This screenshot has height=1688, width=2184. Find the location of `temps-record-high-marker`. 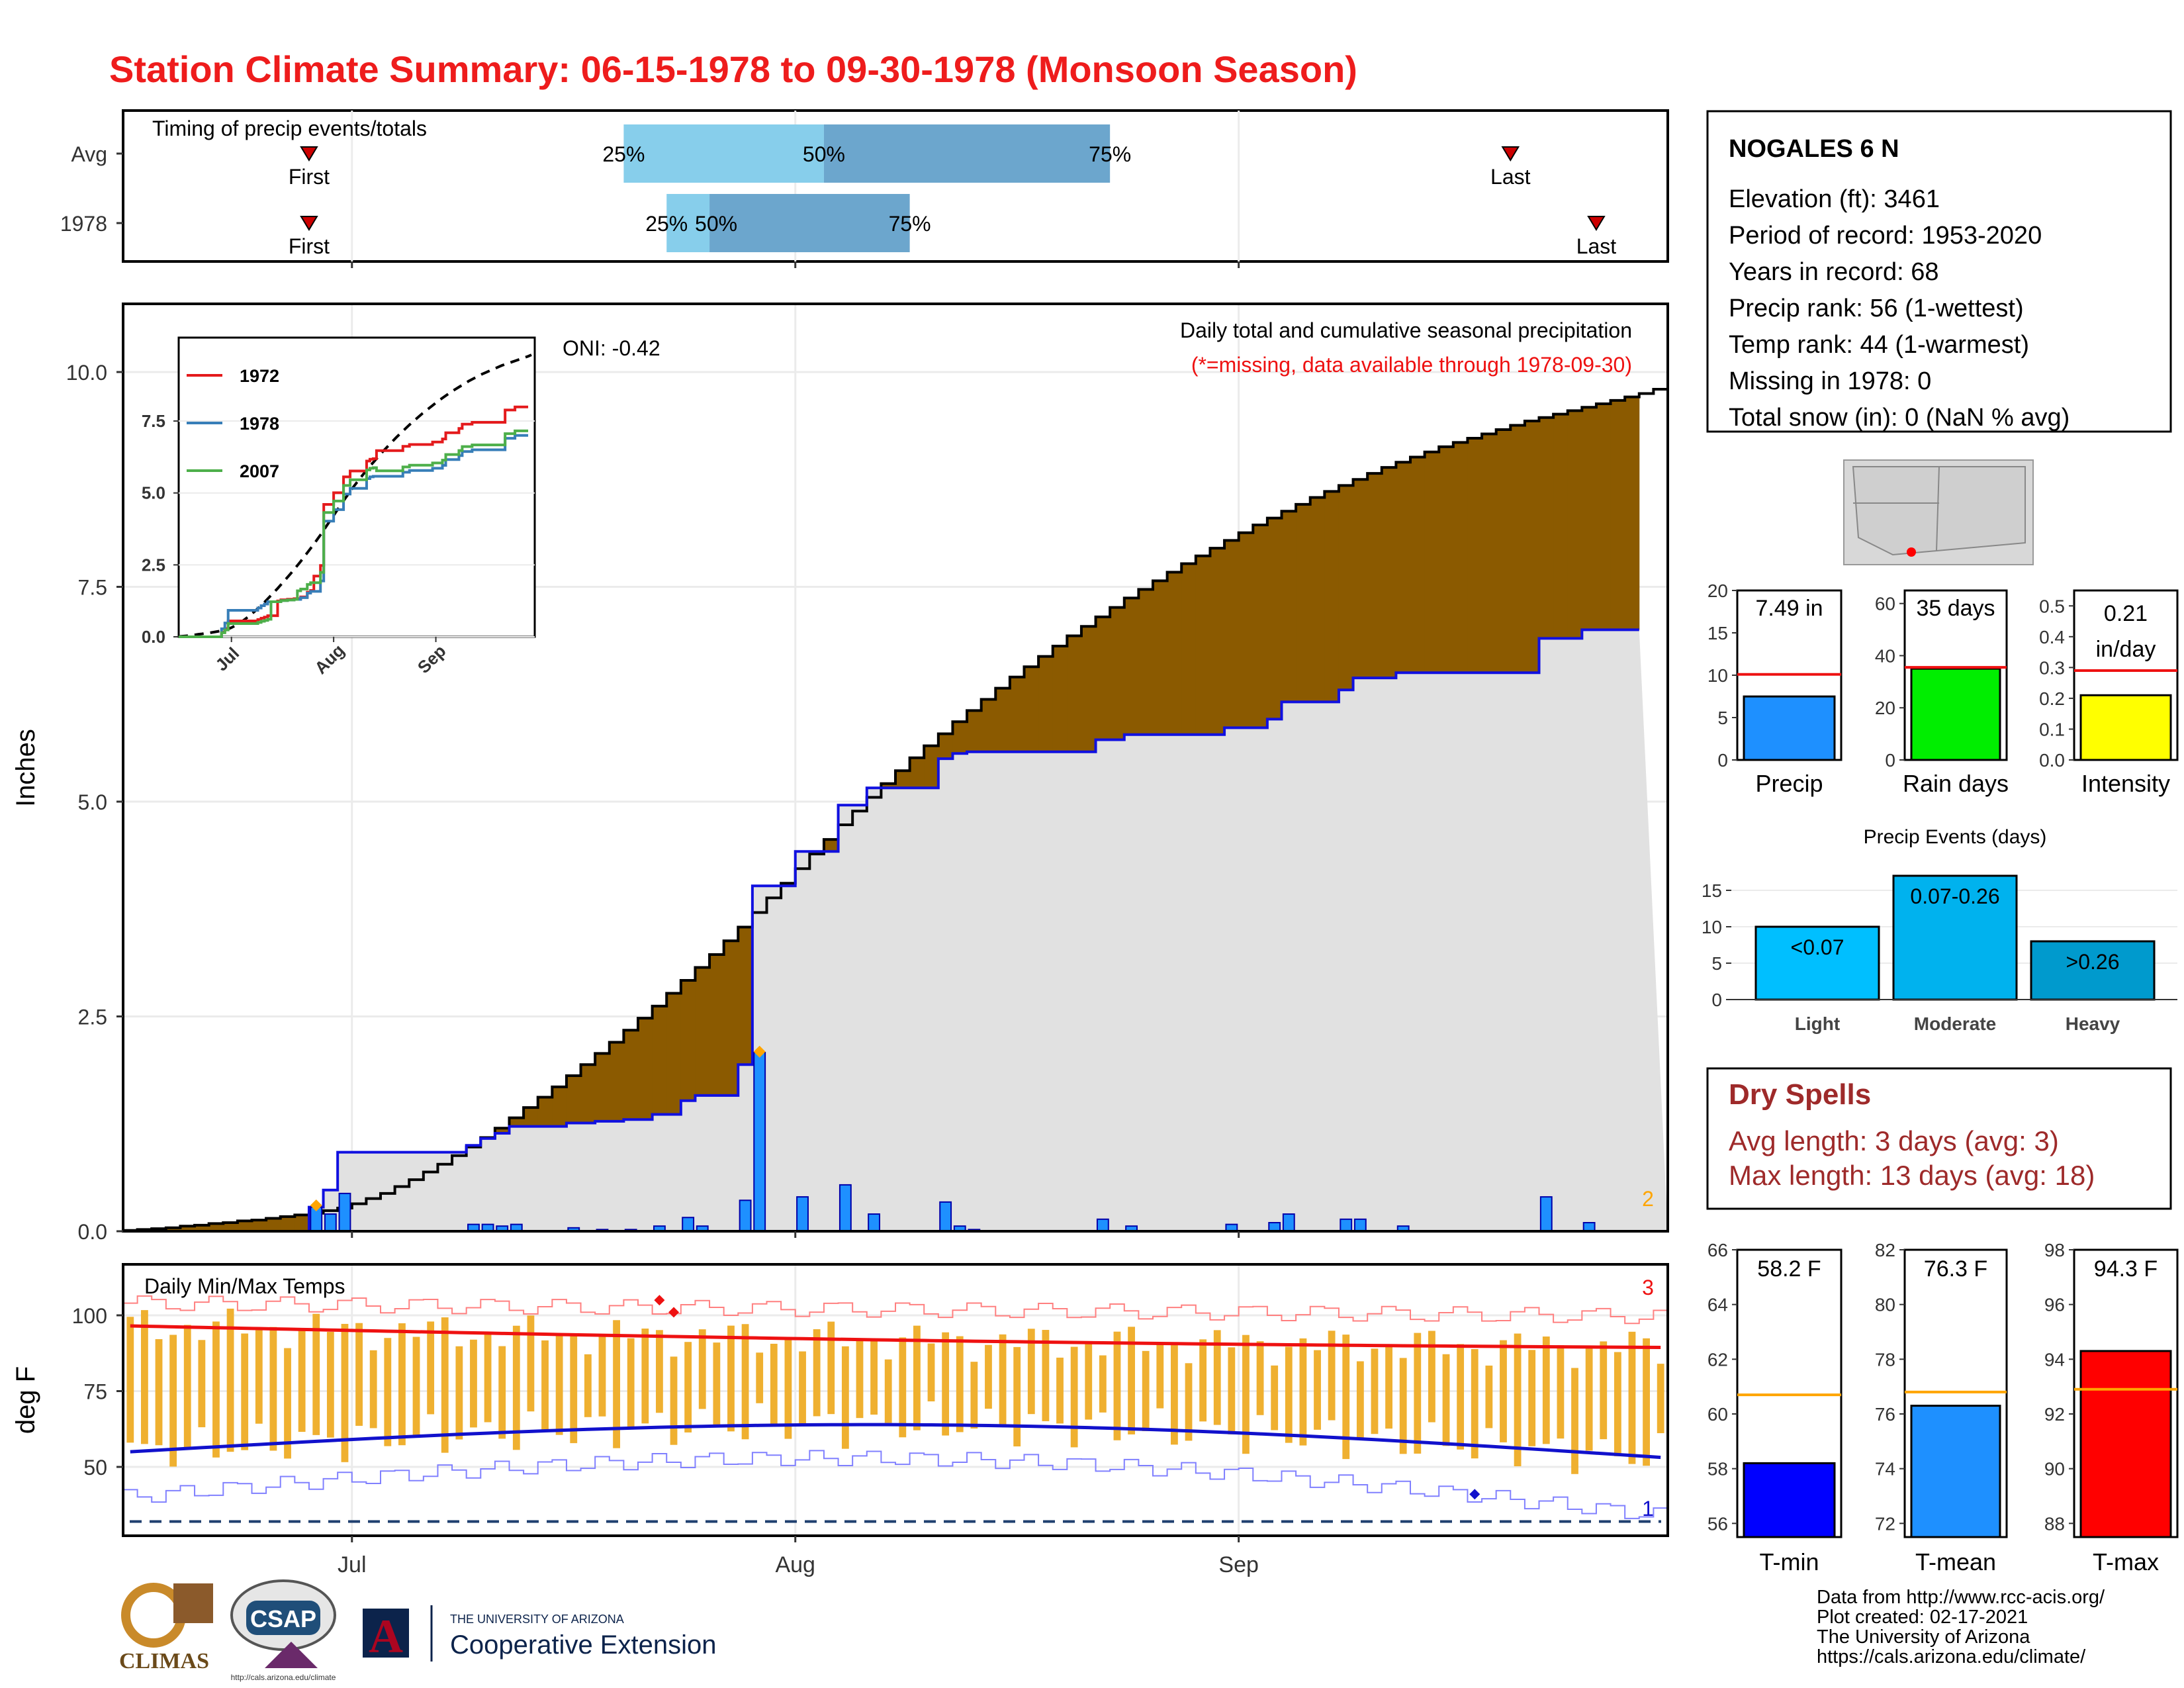

temps-record-high-marker is located at coordinates (659, 1300).